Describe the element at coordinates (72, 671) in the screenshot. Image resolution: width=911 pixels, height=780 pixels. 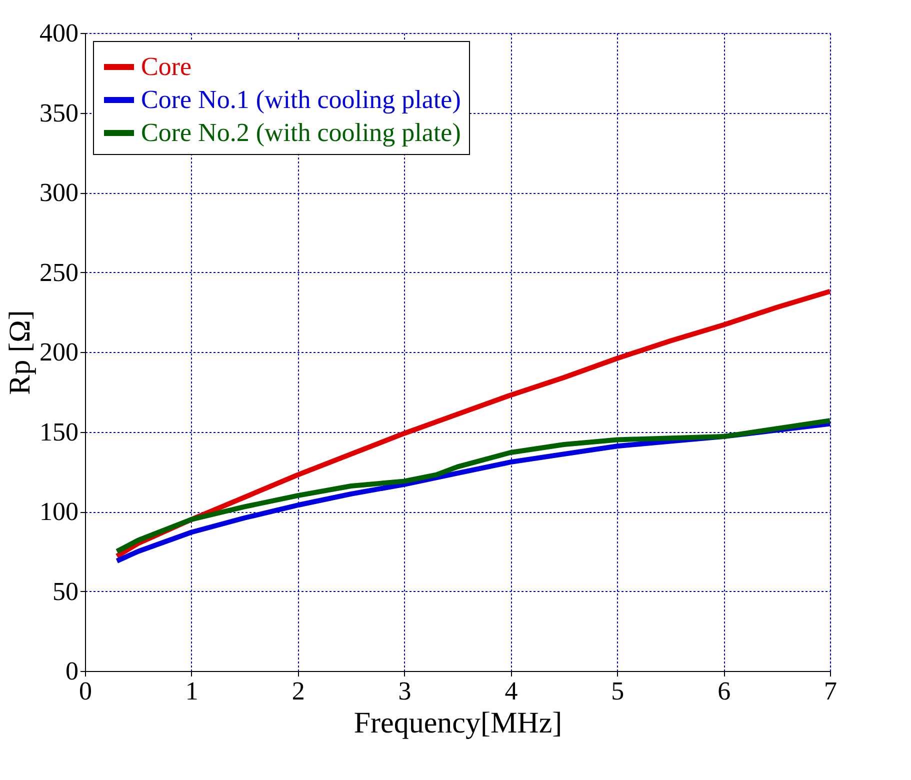
I see `y-tick-label: 0` at that location.